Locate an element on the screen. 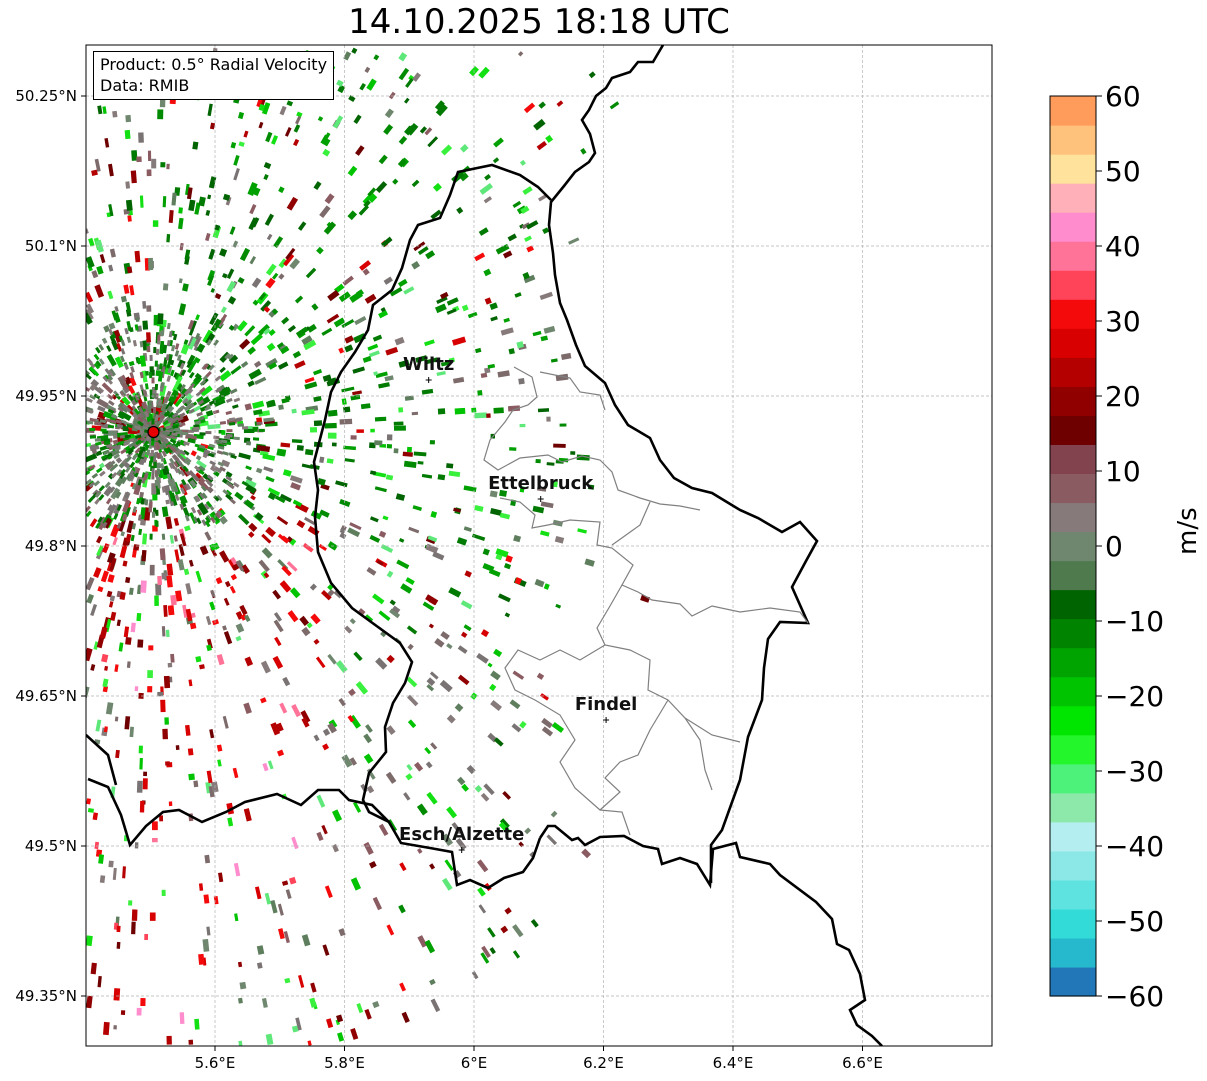 This screenshot has width=1207, height=1081. city-label: Esch/Alzette is located at coordinates (461, 834).